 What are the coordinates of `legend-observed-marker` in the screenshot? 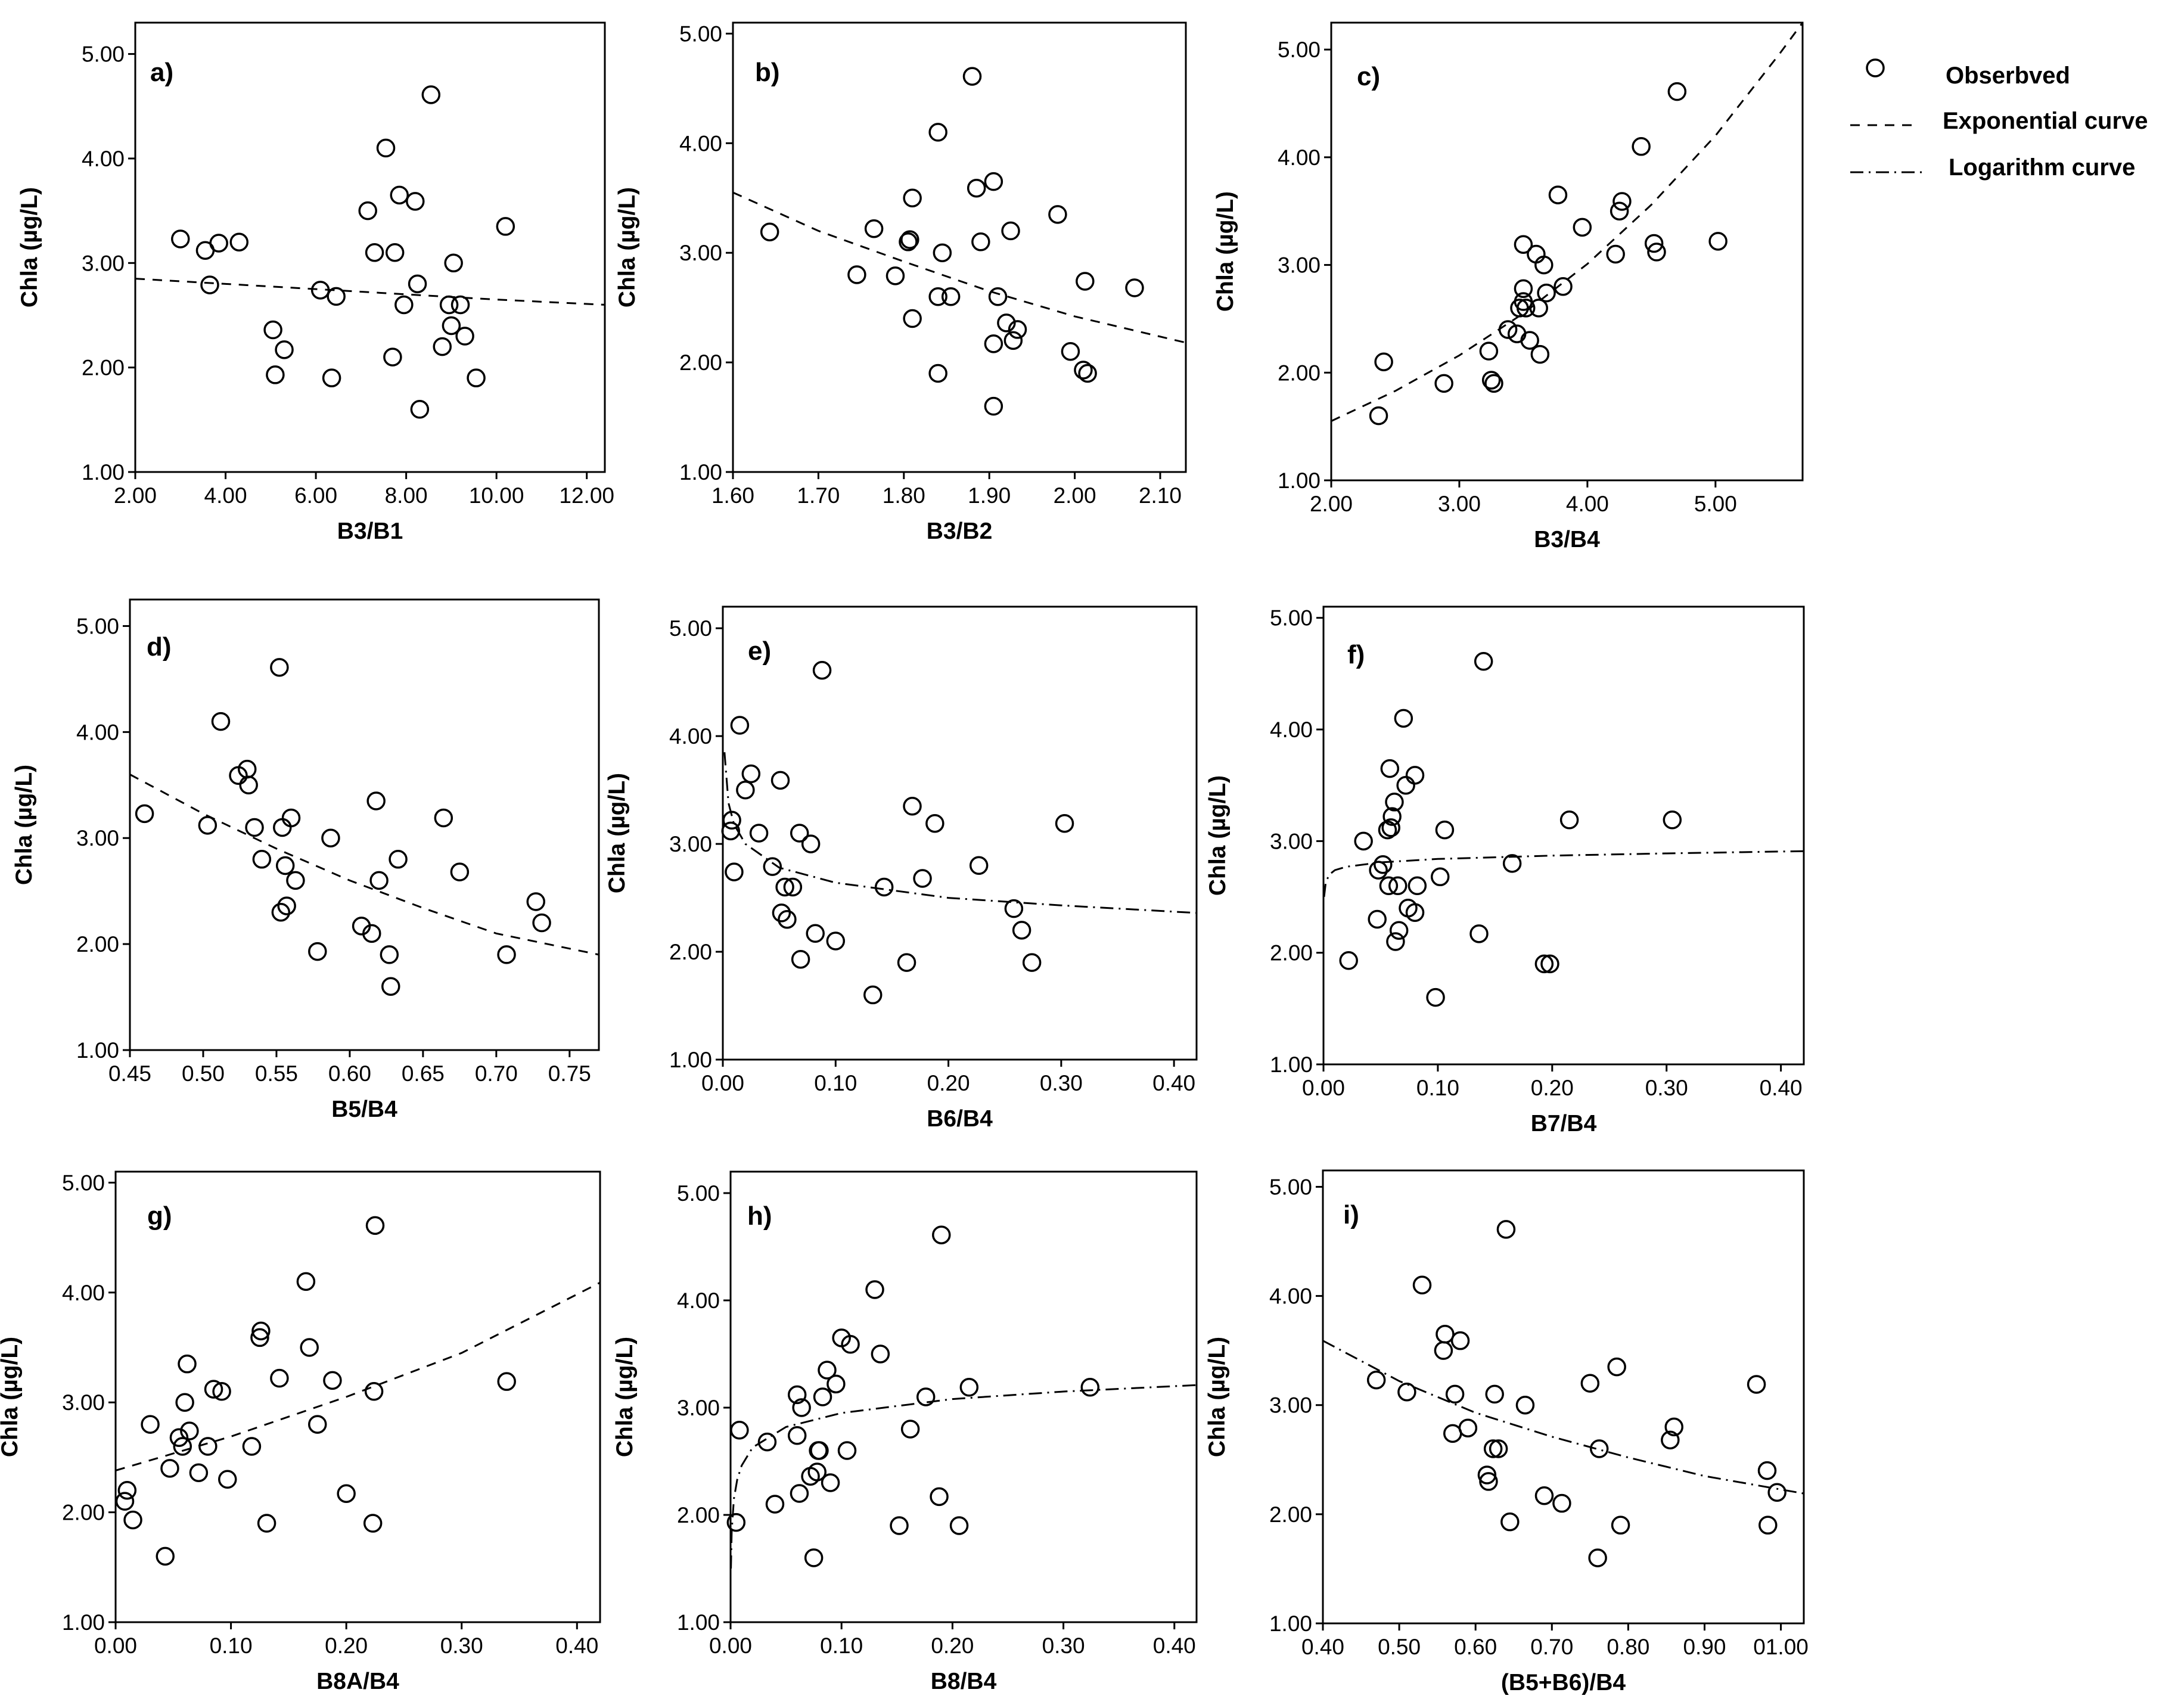 It's located at (1875, 67).